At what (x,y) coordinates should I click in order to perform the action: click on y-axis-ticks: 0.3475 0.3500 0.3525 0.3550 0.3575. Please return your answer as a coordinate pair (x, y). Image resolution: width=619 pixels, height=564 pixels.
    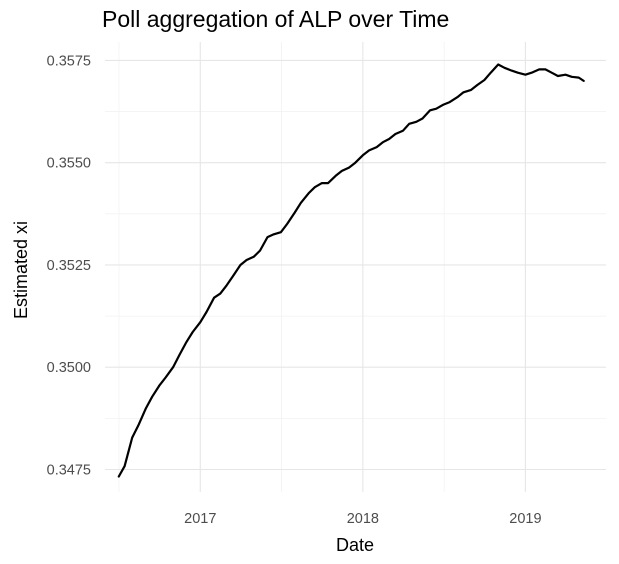
    Looking at the image, I should click on (69, 265).